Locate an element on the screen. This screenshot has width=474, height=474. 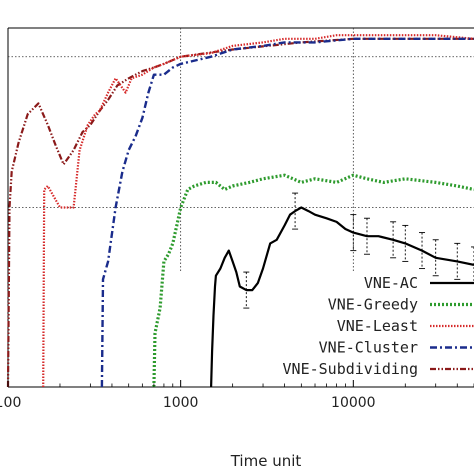
legend-label: VNE-Least is located at coordinates (377, 326).